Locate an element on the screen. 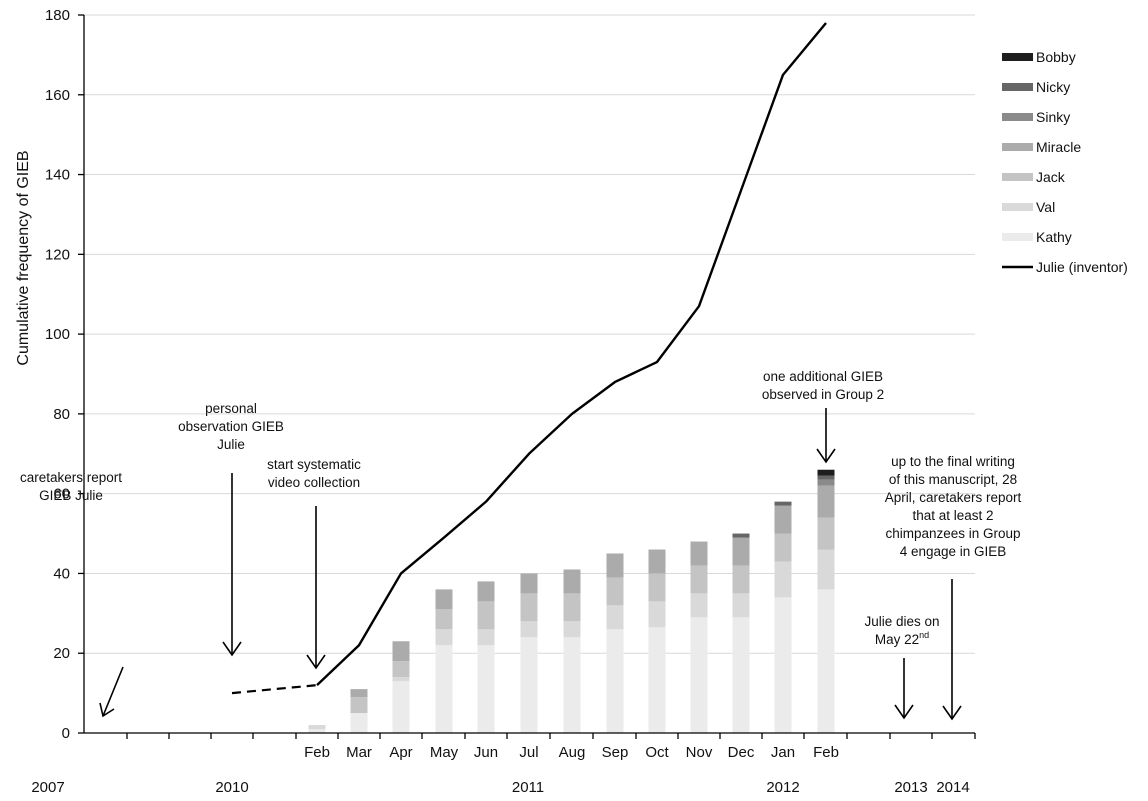 This screenshot has width=1148, height=801. y-tick-label-0: 0 is located at coordinates (66, 733).